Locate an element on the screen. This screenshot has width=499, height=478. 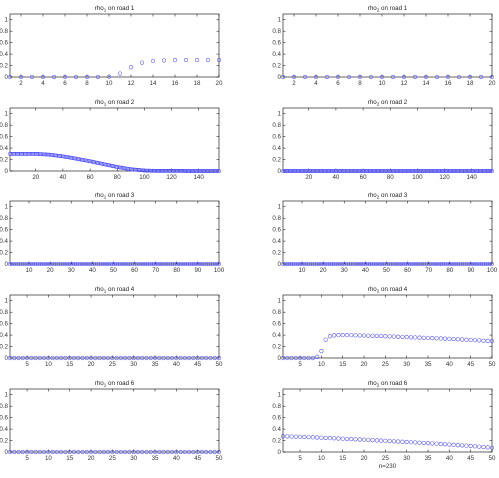
x-tick-label: 45 is located at coordinates (470, 458).